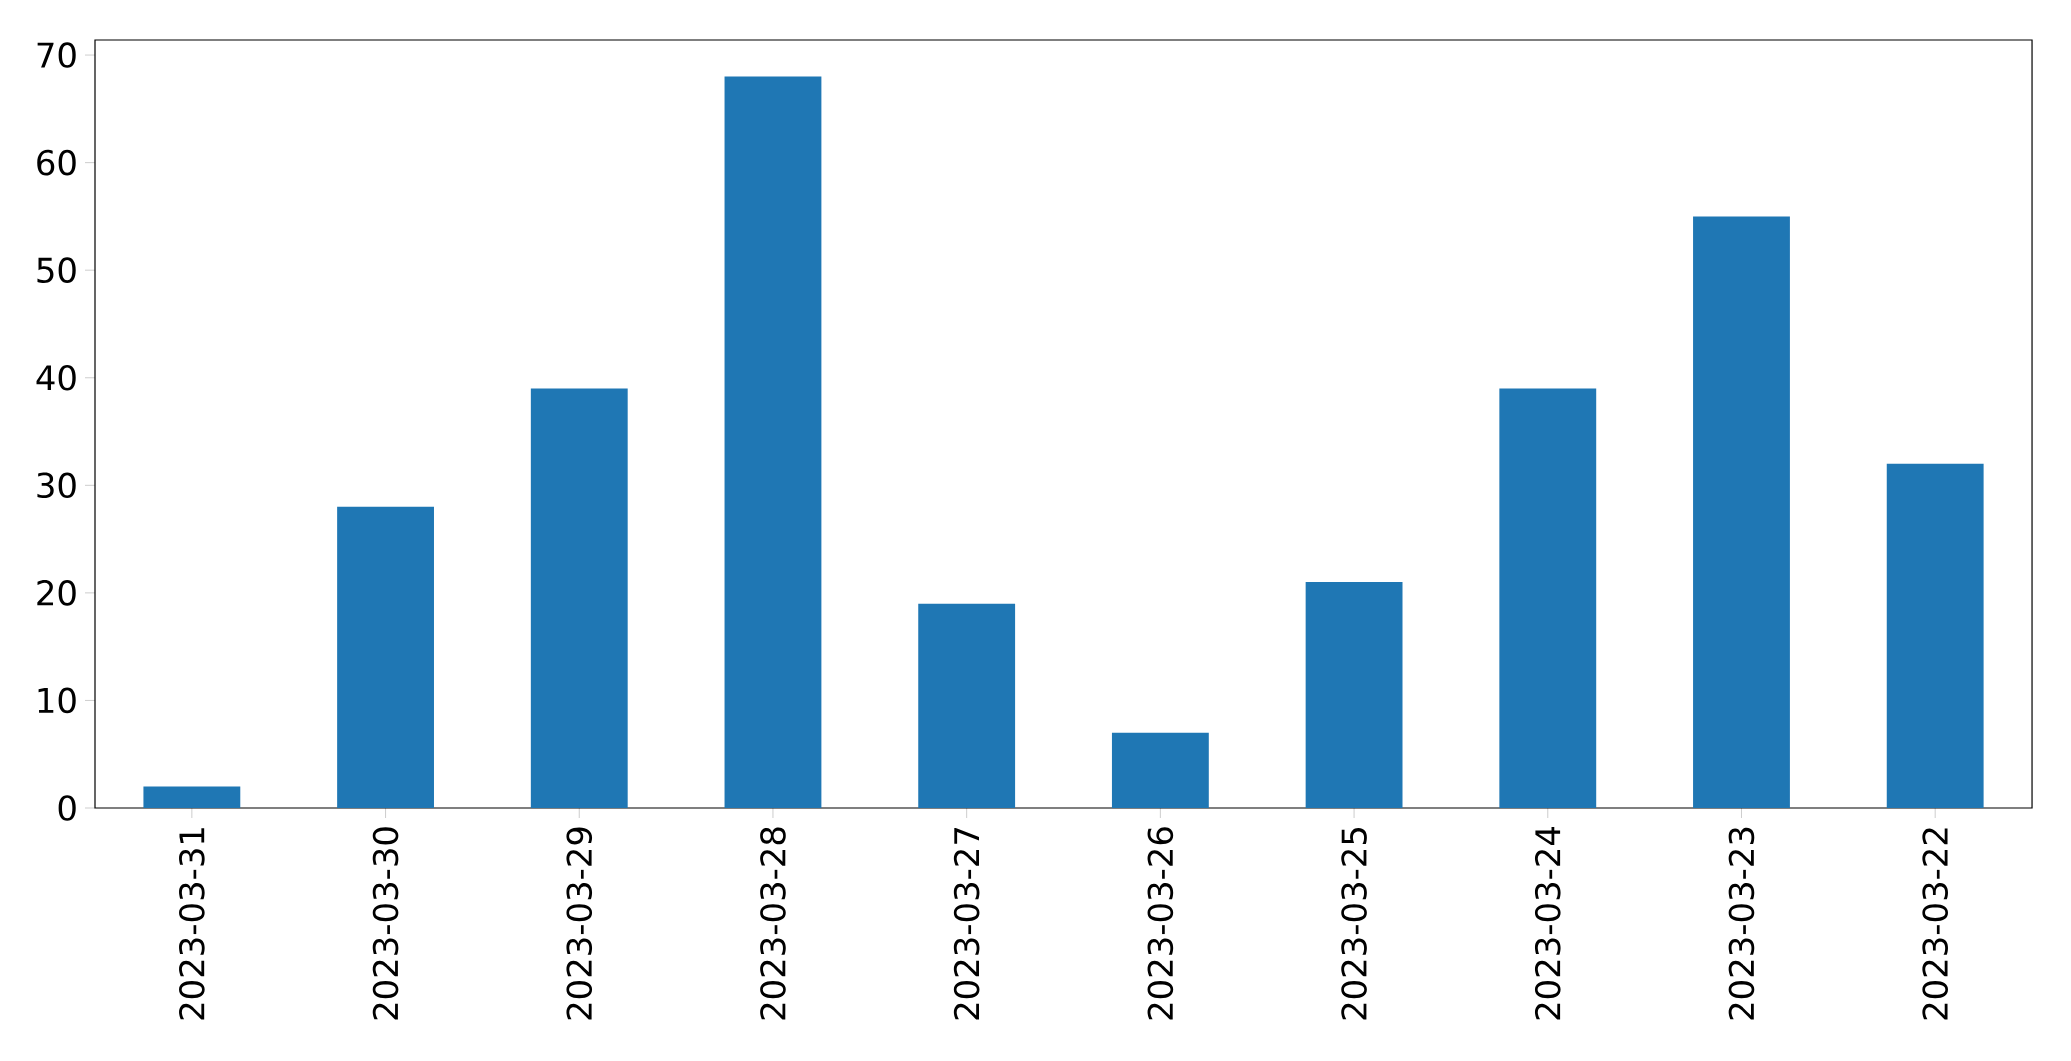  Describe the element at coordinates (1935, 924) in the screenshot. I see `x-tick-label: 2023-03-22` at that location.